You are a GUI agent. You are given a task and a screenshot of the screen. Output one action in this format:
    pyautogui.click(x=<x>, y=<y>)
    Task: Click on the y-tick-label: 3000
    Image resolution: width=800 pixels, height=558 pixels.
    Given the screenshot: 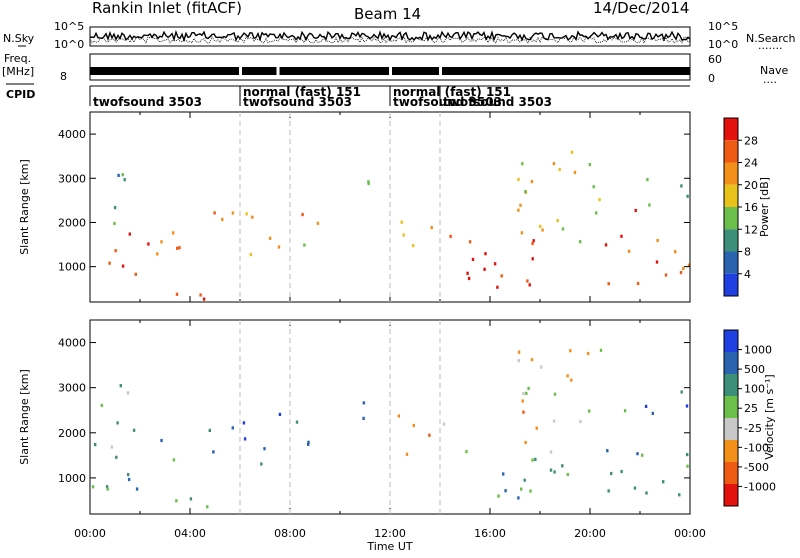 What is the action you would take?
    pyautogui.click(x=72, y=388)
    